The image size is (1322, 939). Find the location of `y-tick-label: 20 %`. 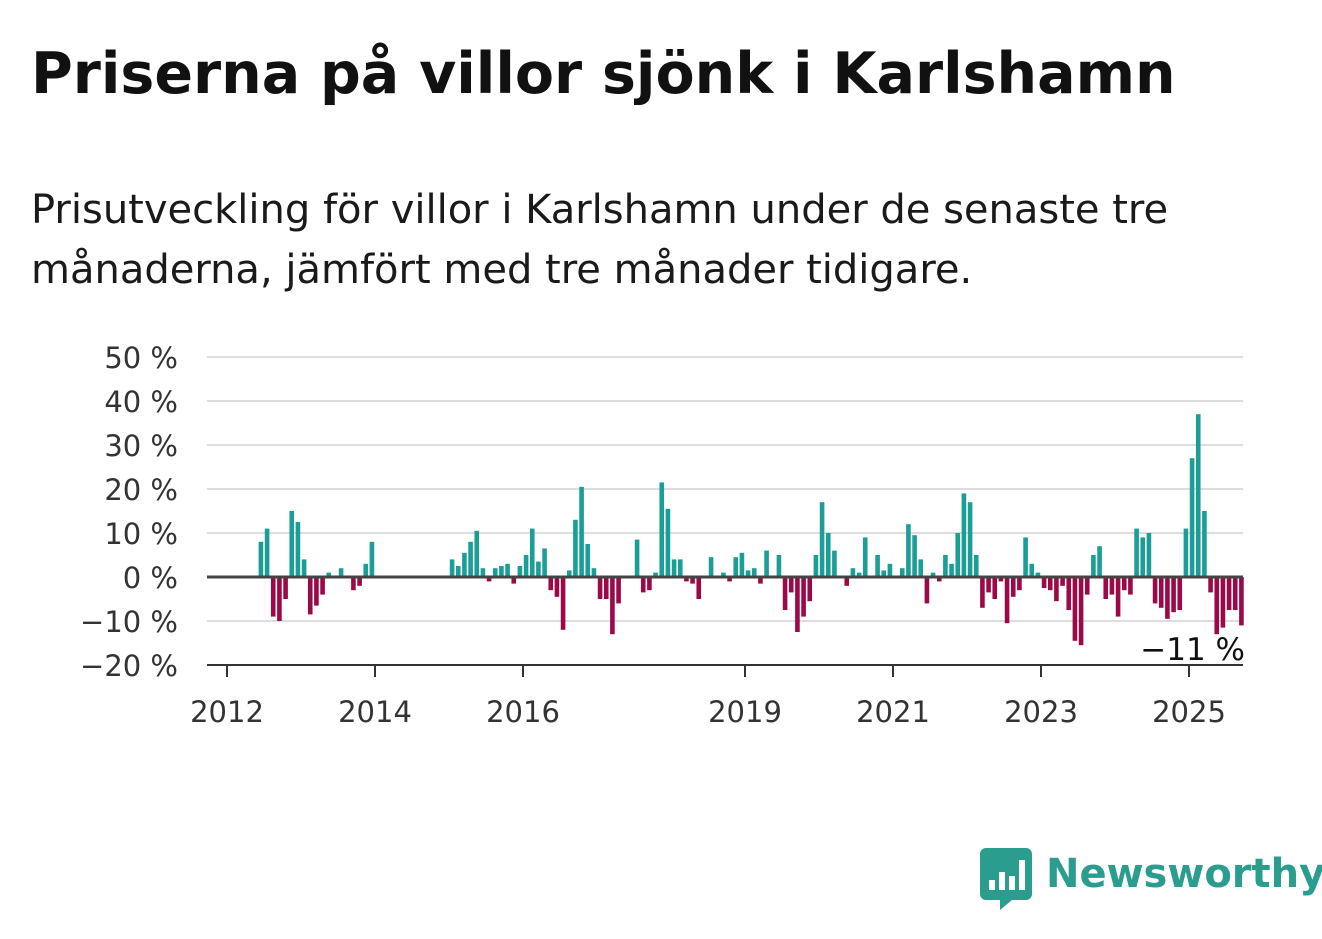

y-tick-label: 20 % is located at coordinates (141, 490).